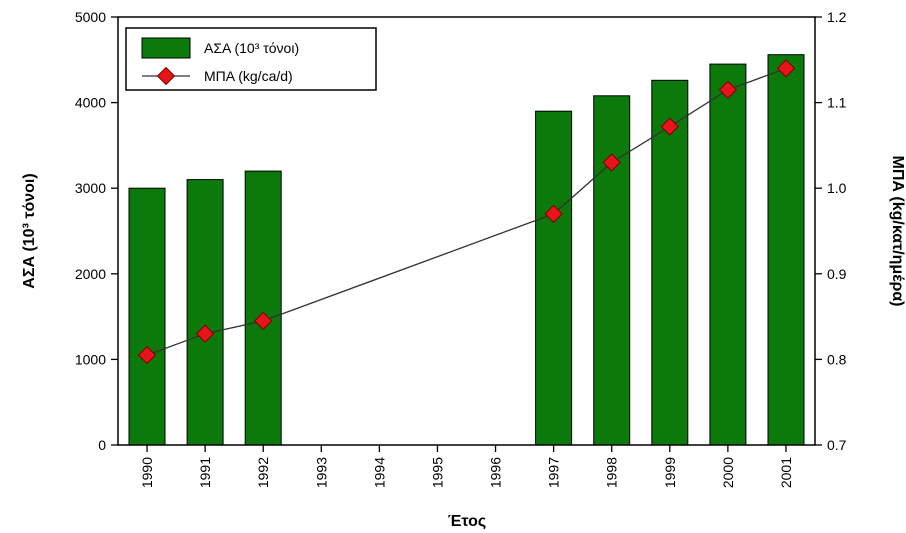 This screenshot has width=906, height=533. What do you see at coordinates (837, 445) in the screenshot?
I see `right-tick-label: 0.7` at bounding box center [837, 445].